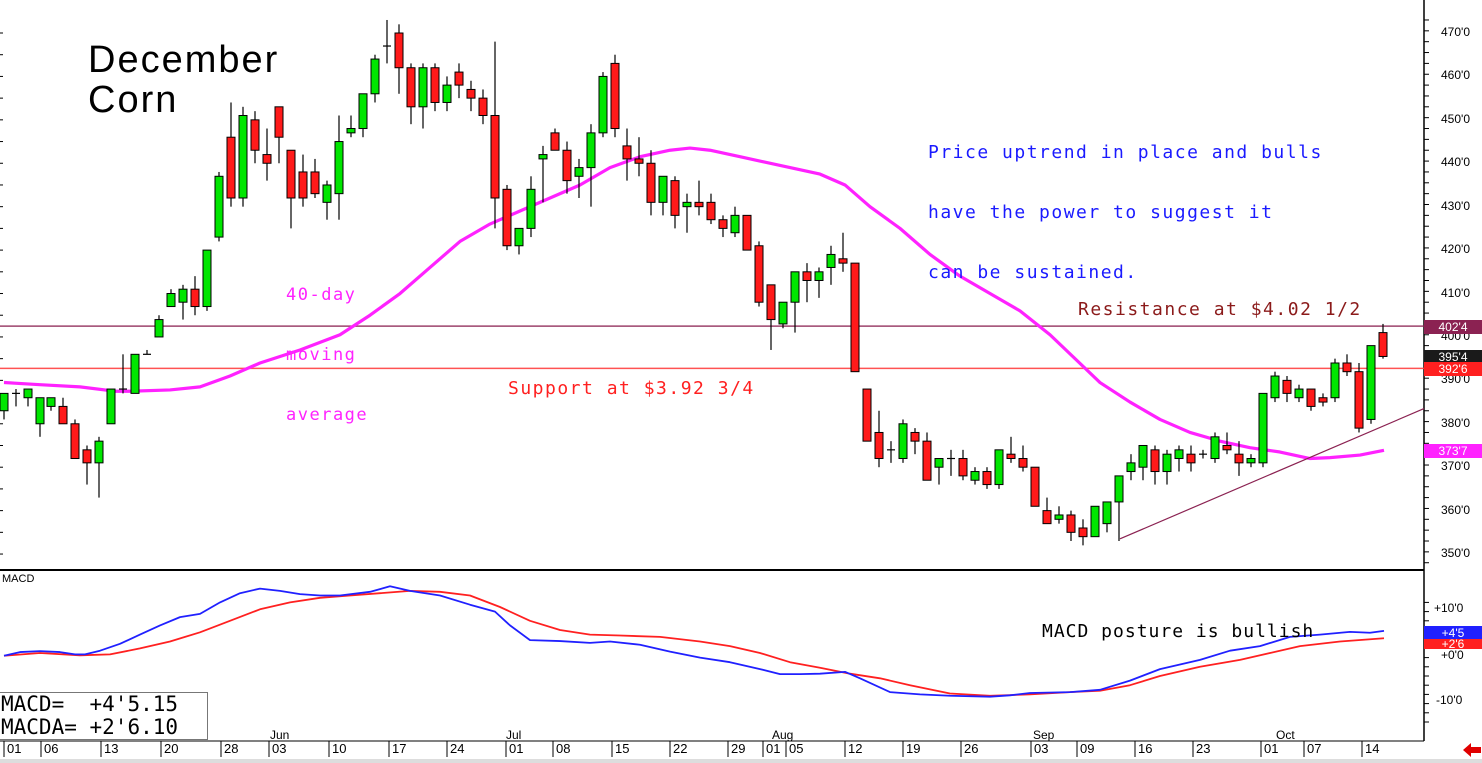  Describe the element at coordinates (712, 347) in the screenshot. I see `support-resistance-lines` at that location.